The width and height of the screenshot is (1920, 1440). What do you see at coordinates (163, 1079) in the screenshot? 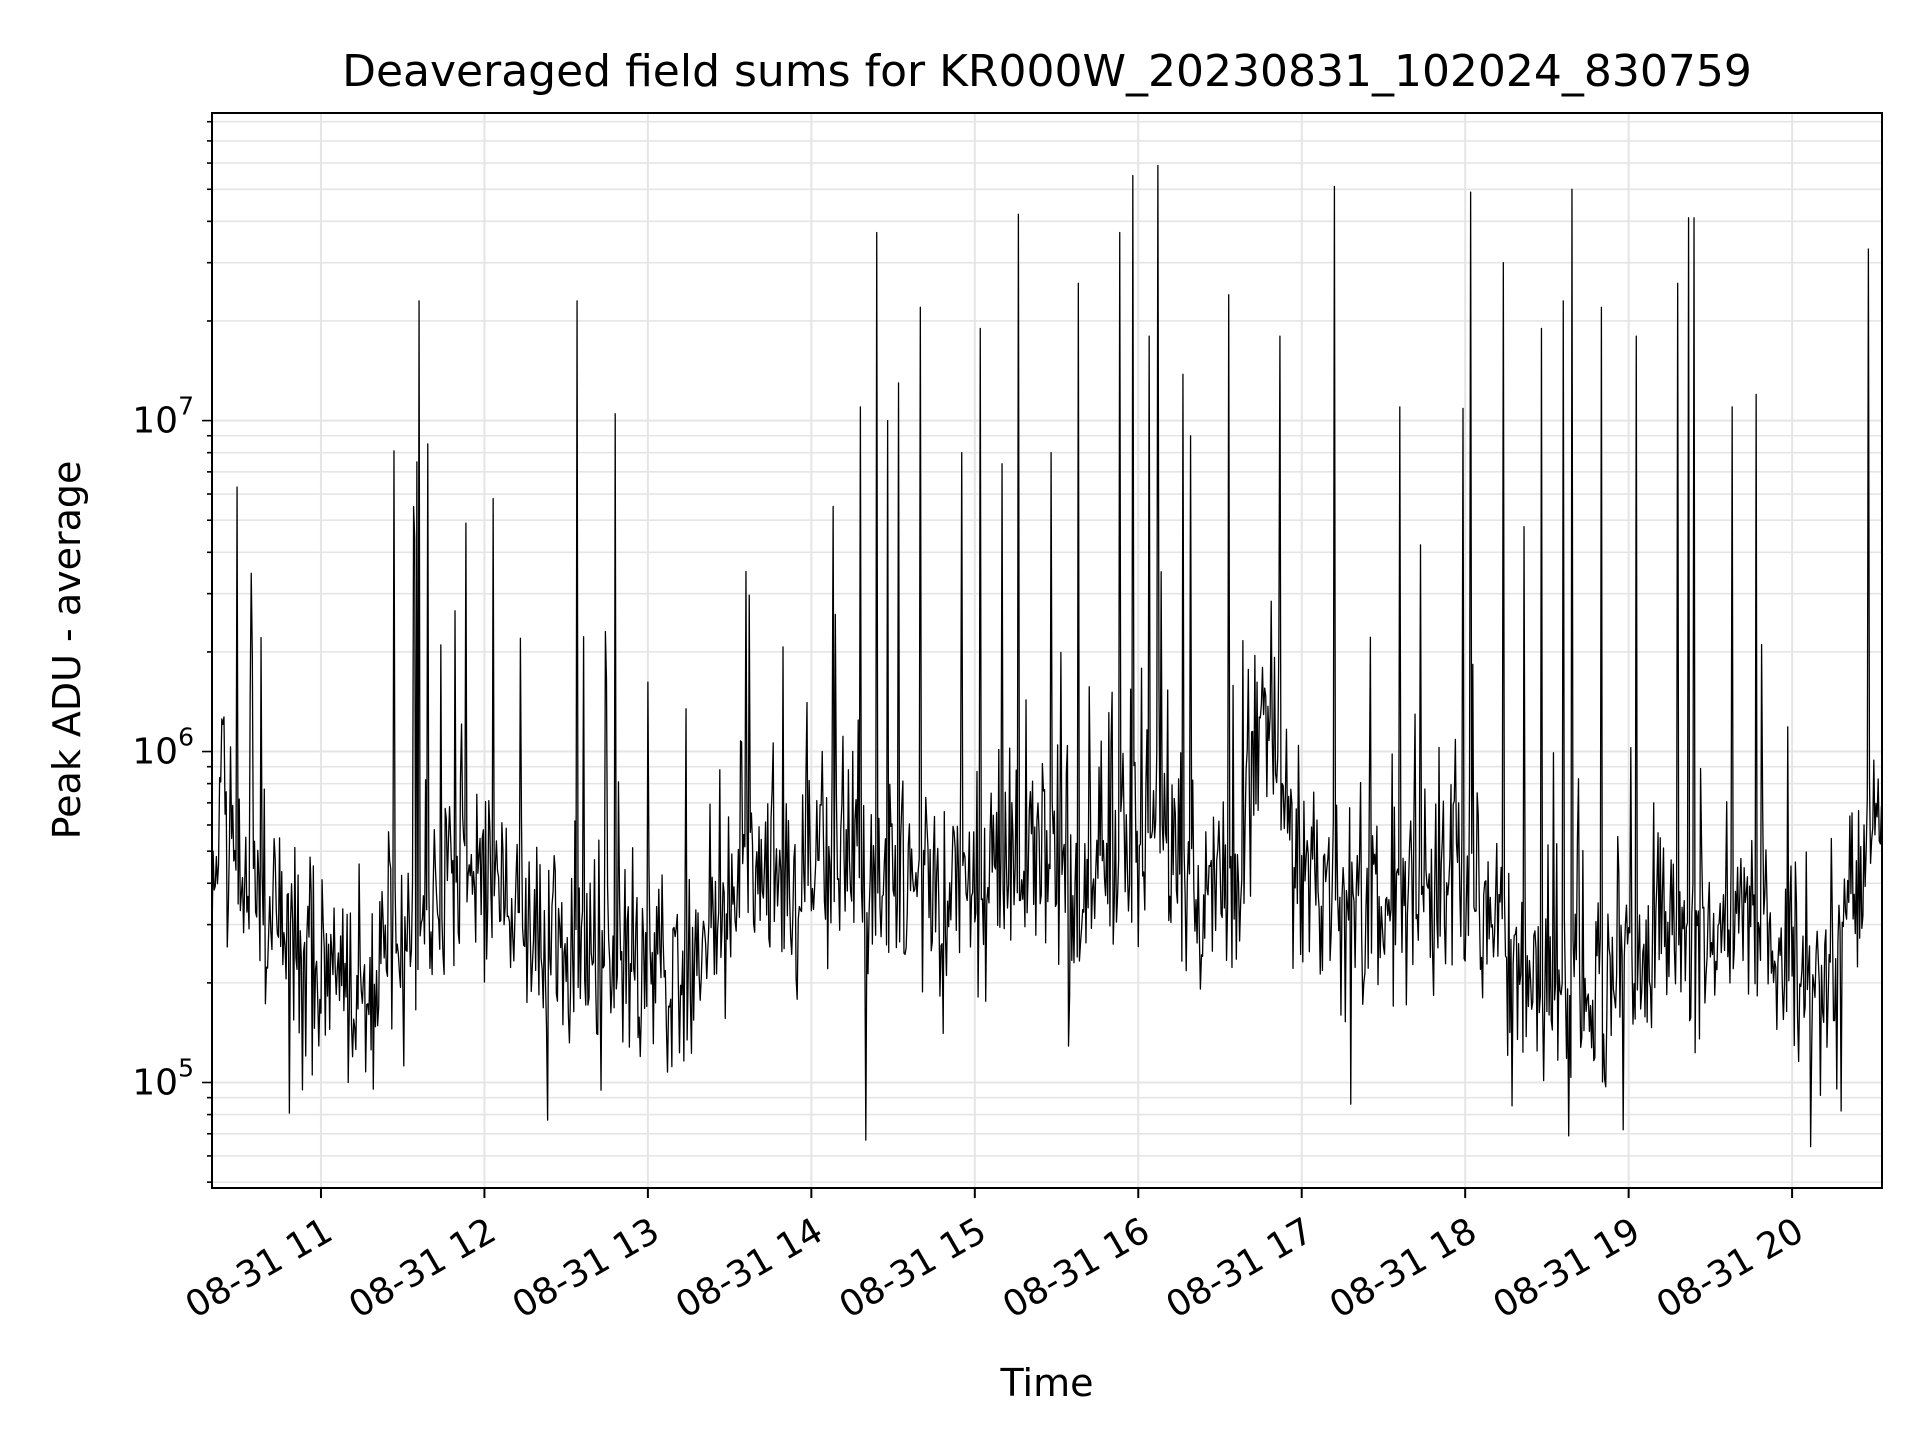
I see `y-tick-label: 10⁵` at bounding box center [163, 1079].